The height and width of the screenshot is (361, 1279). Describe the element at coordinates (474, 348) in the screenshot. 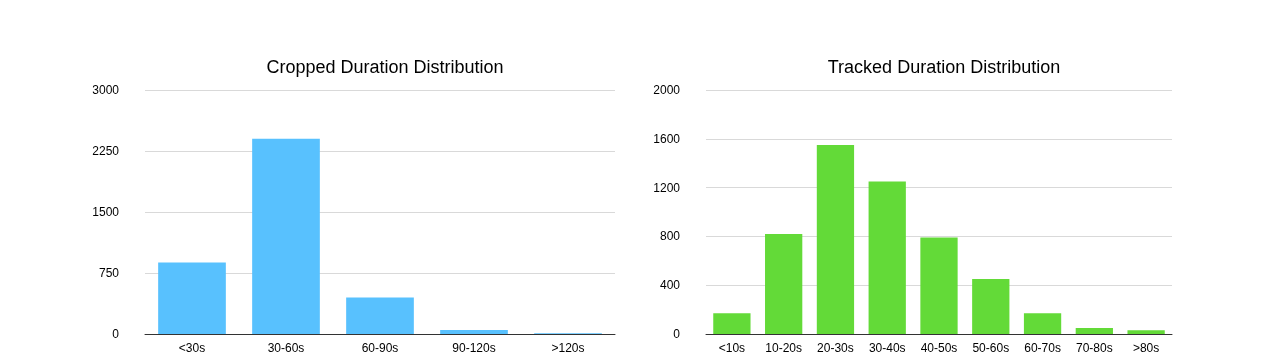

I see `x-tick-label: 90-120s` at that location.